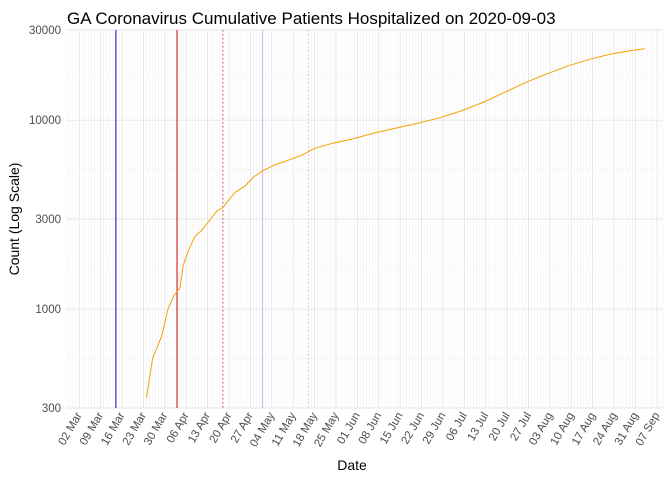 Image resolution: width=672 pixels, height=480 pixels. What do you see at coordinates (45, 31) in the screenshot?
I see `y-tick-label: 30000` at bounding box center [45, 31].